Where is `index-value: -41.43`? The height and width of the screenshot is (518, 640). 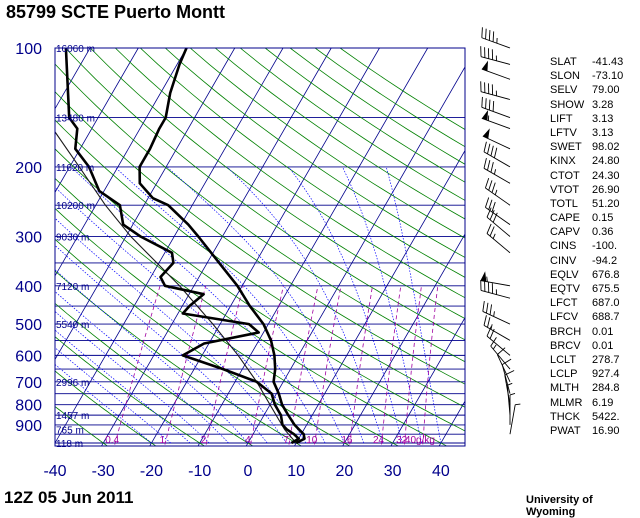 index-value: -41.43 is located at coordinates (608, 62).